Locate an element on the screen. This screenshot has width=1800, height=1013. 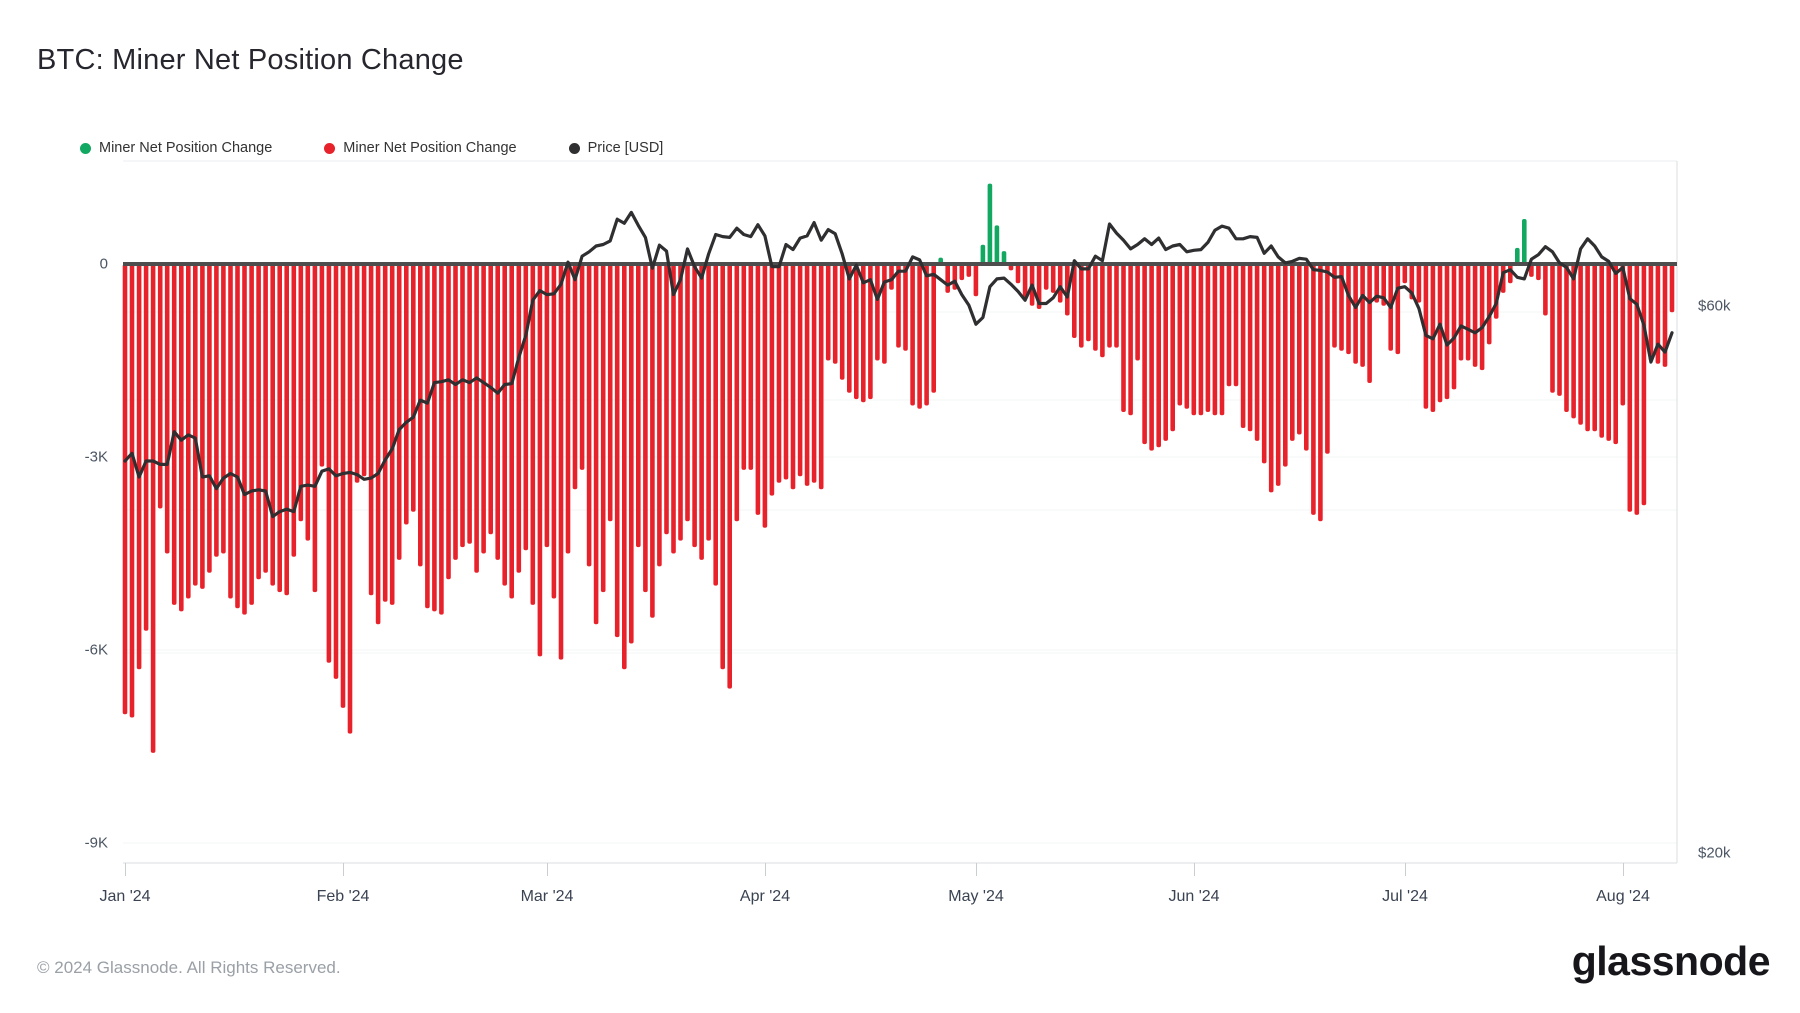
x-axis-label-may: May '24 is located at coordinates (976, 896).